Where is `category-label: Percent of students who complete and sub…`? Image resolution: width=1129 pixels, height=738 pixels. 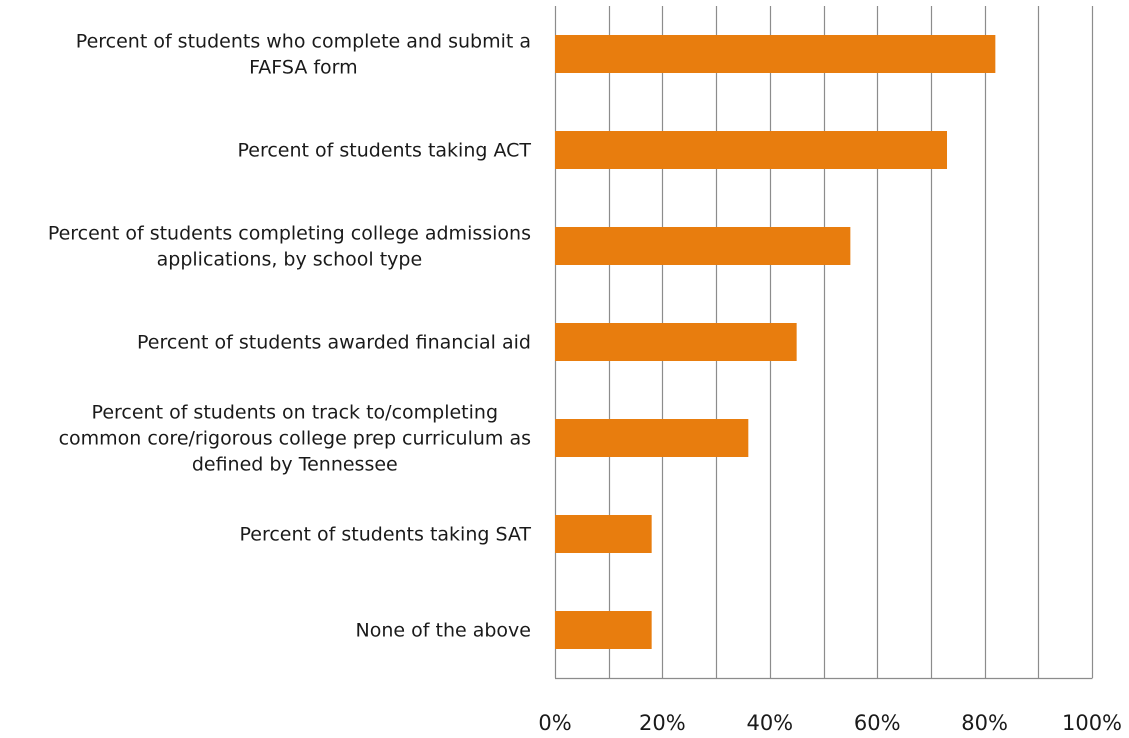 category-label: Percent of students who complete and sub… is located at coordinates (303, 55).